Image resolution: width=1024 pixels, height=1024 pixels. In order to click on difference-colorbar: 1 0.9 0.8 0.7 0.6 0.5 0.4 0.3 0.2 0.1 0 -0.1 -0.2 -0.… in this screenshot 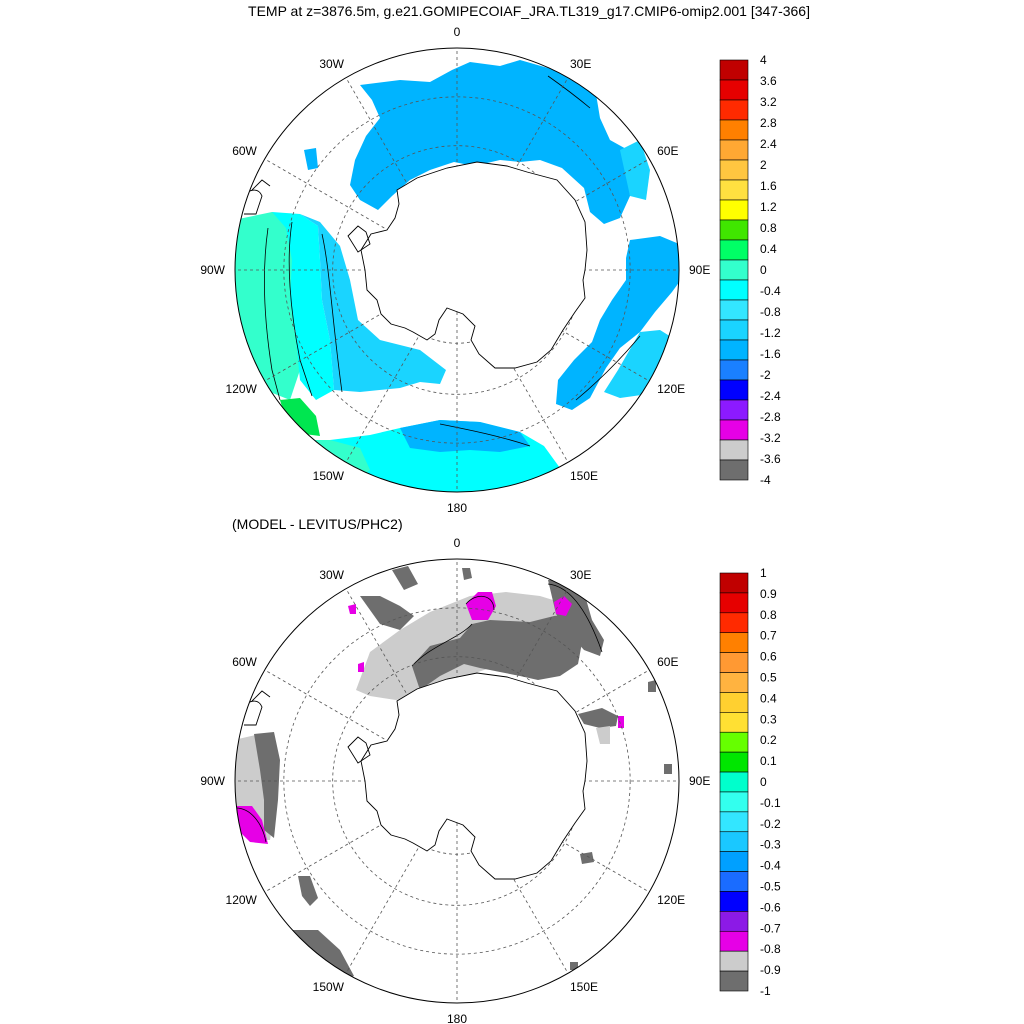, I will do `click(750, 782)`.